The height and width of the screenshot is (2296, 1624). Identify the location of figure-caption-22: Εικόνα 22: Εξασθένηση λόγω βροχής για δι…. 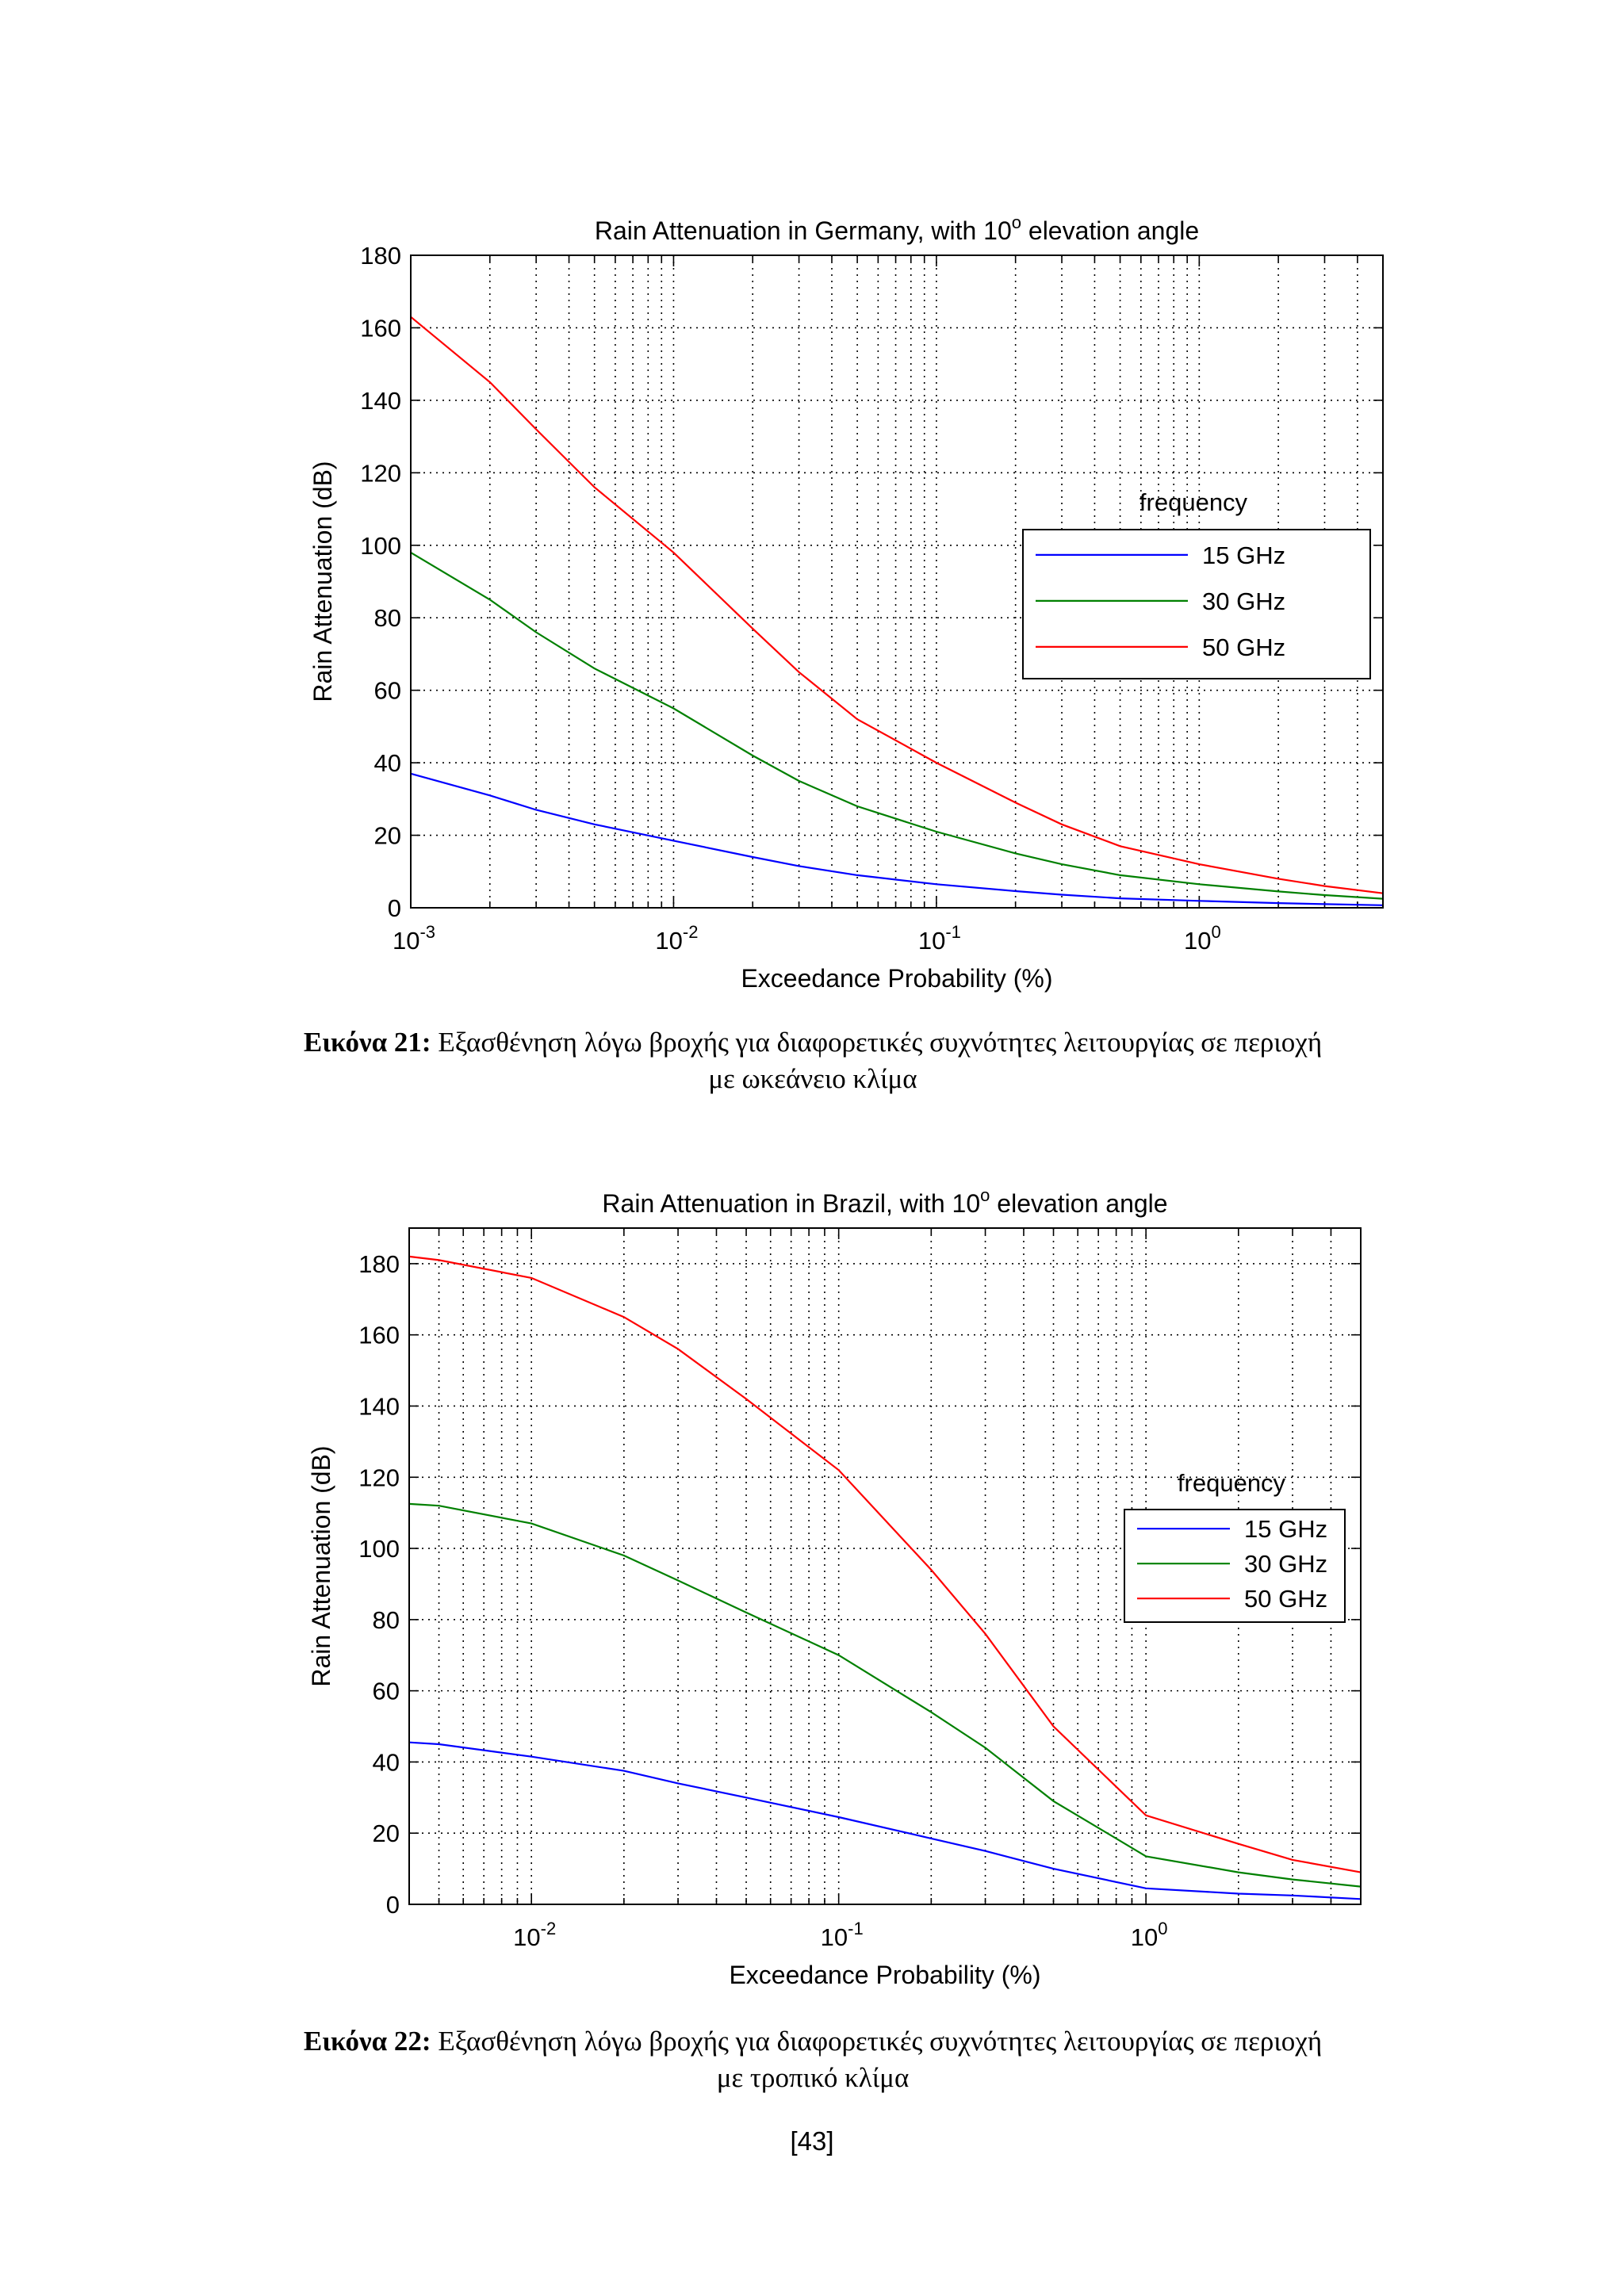
(813, 2060).